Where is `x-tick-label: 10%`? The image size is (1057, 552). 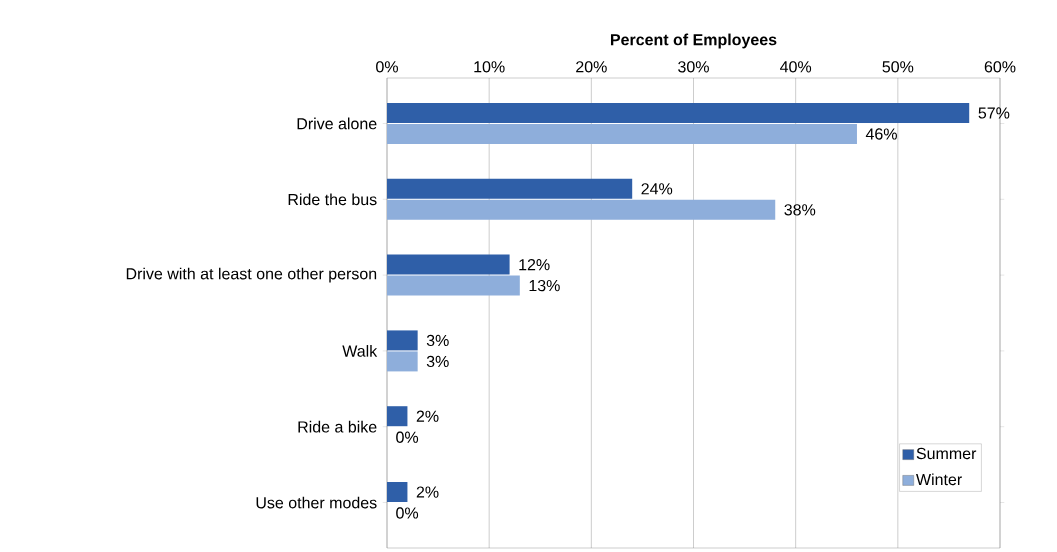
x-tick-label: 10% is located at coordinates (489, 67).